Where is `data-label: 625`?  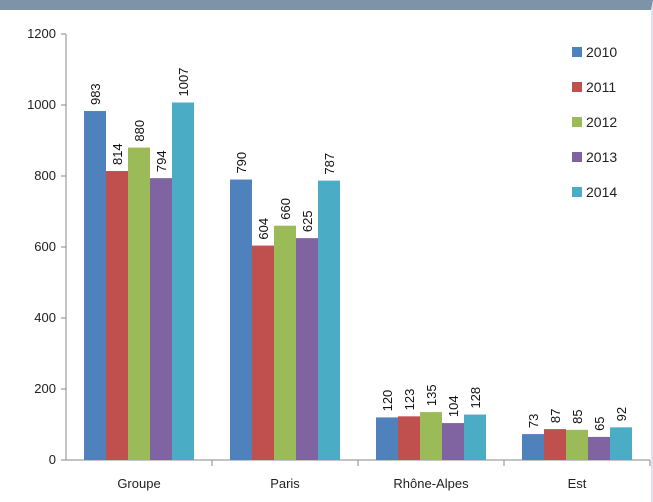
data-label: 625 is located at coordinates (307, 221).